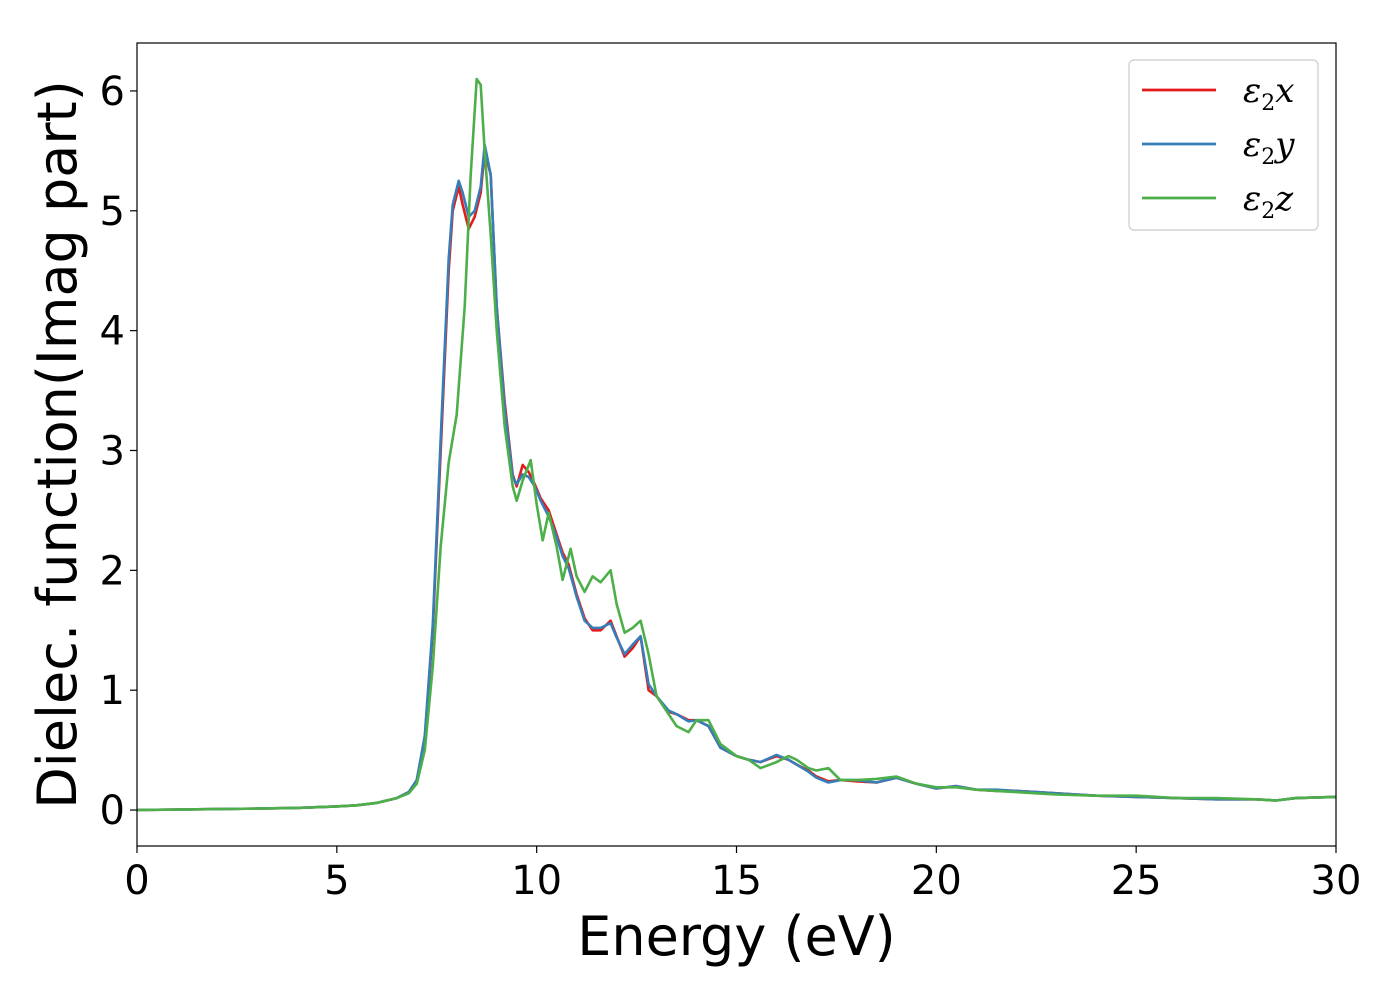 This screenshot has height=1000, width=1400. I want to click on x-tick-label: 30, so click(1336, 881).